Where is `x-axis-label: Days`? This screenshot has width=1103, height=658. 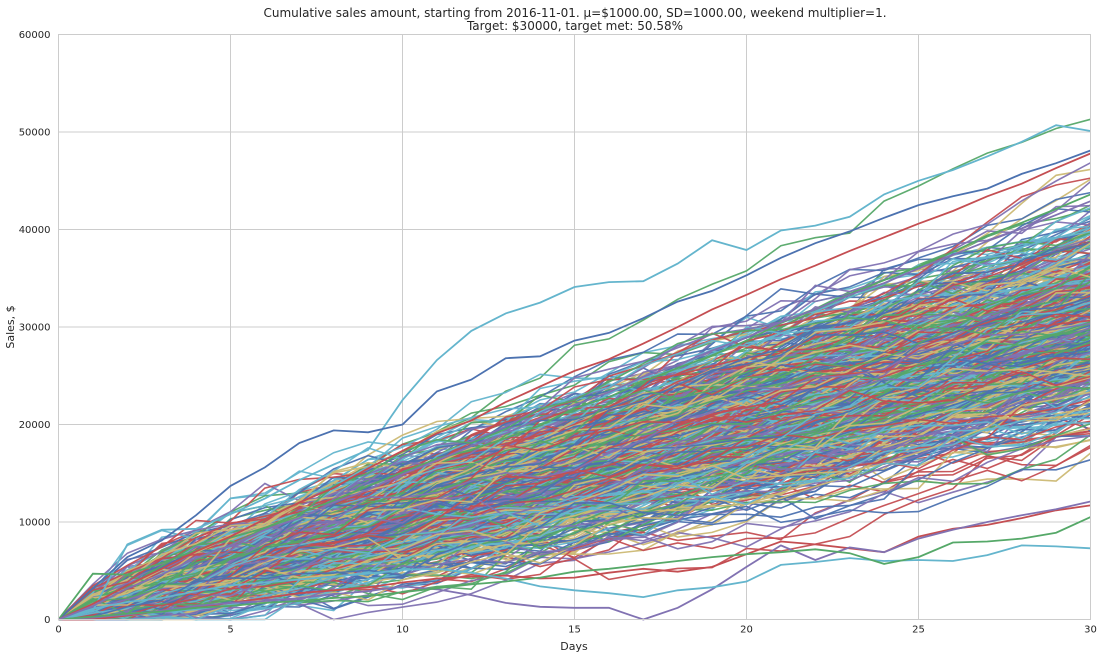 x-axis-label: Days is located at coordinates (574, 646).